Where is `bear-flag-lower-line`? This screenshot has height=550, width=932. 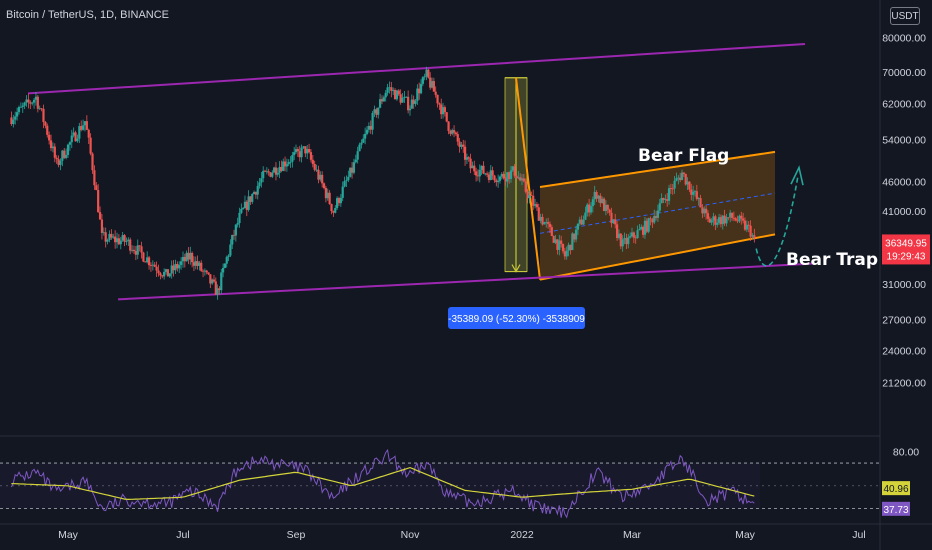
bear-flag-lower-line is located at coordinates (657, 257).